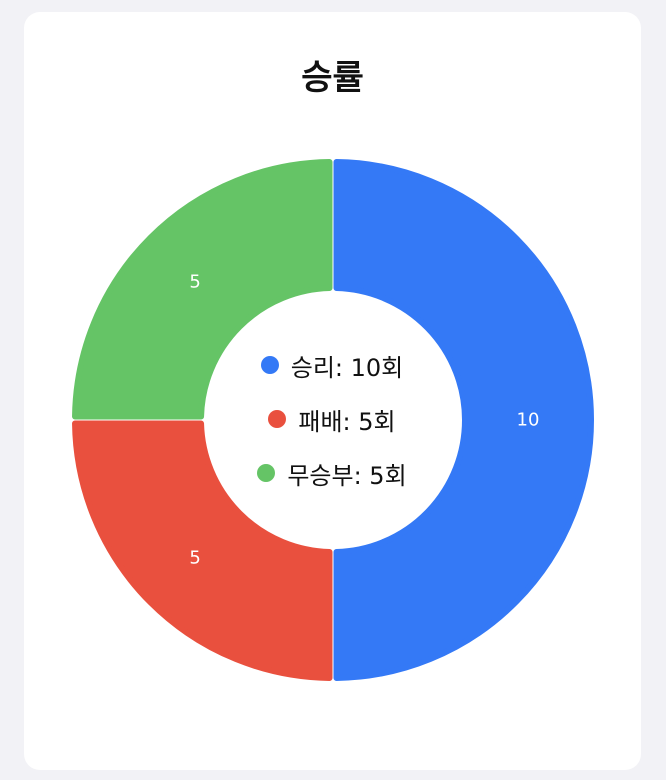 The height and width of the screenshot is (780, 666). I want to click on slice-draw, so click(202, 289).